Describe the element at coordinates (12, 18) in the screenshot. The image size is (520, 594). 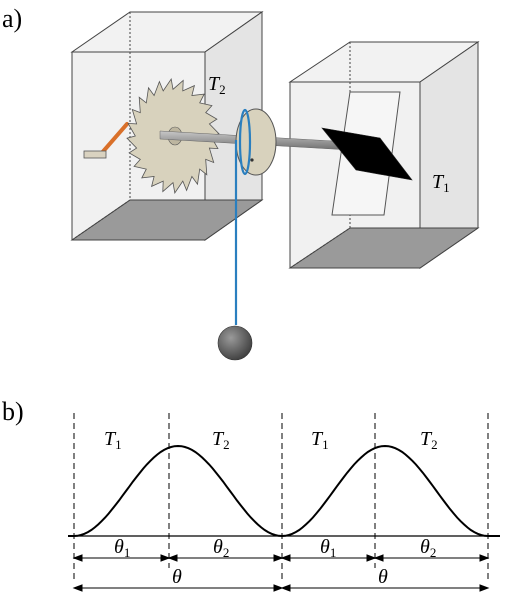
I see `panel-a-label: a)` at that location.